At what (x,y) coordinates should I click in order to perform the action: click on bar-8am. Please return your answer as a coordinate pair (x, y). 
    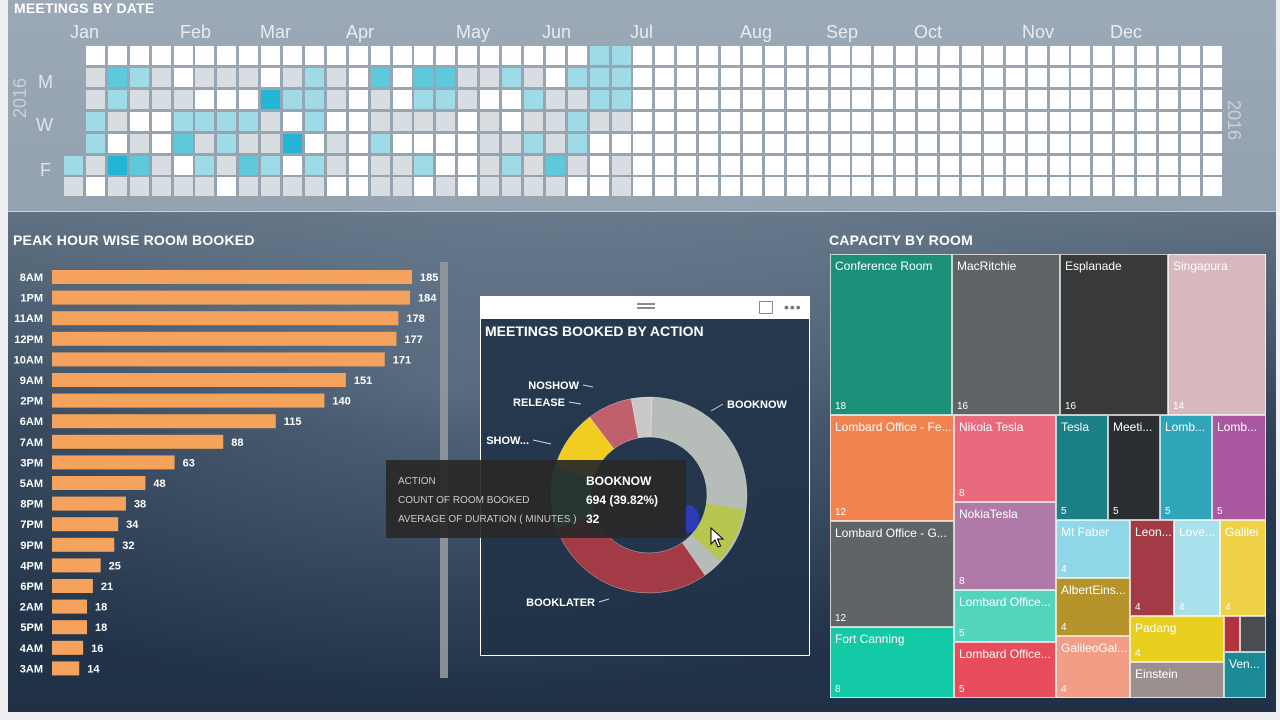
    Looking at the image, I should click on (232, 277).